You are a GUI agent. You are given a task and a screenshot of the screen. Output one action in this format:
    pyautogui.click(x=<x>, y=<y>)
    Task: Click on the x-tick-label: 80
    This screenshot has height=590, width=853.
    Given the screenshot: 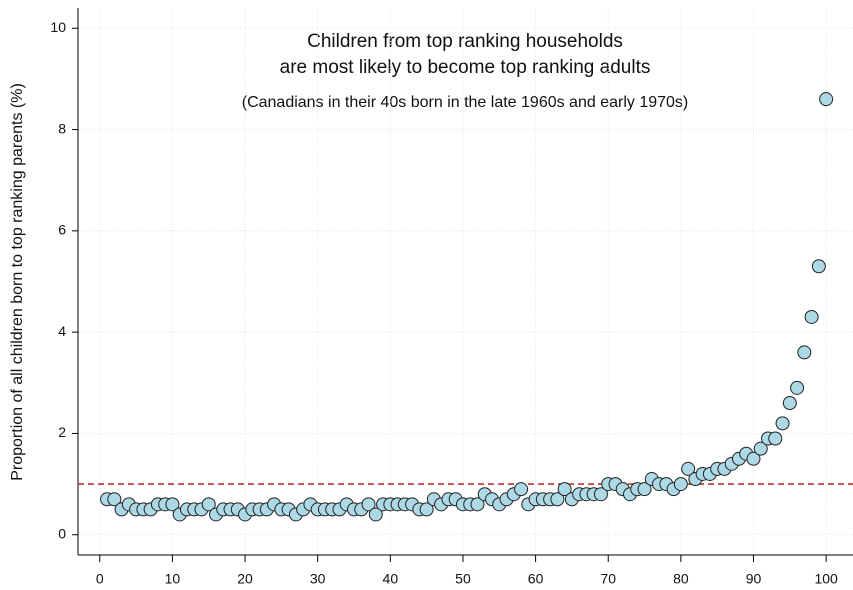 What is the action you would take?
    pyautogui.click(x=681, y=579)
    